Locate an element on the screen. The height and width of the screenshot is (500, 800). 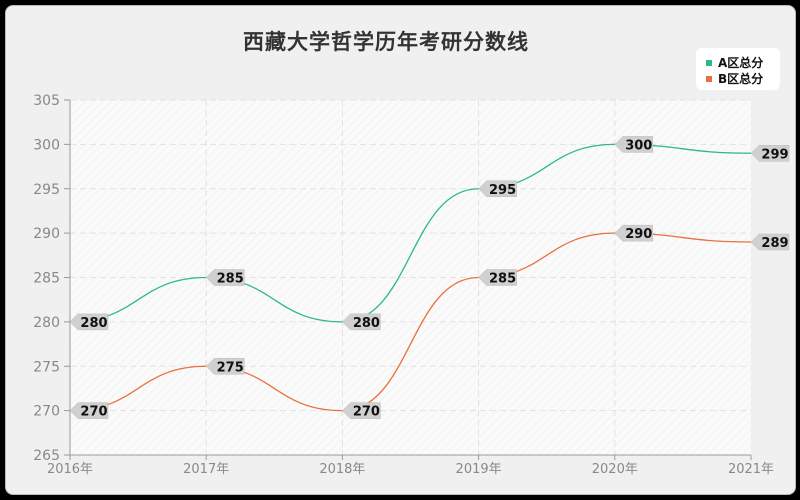
y-tick-label: 265 is located at coordinates (46, 456).